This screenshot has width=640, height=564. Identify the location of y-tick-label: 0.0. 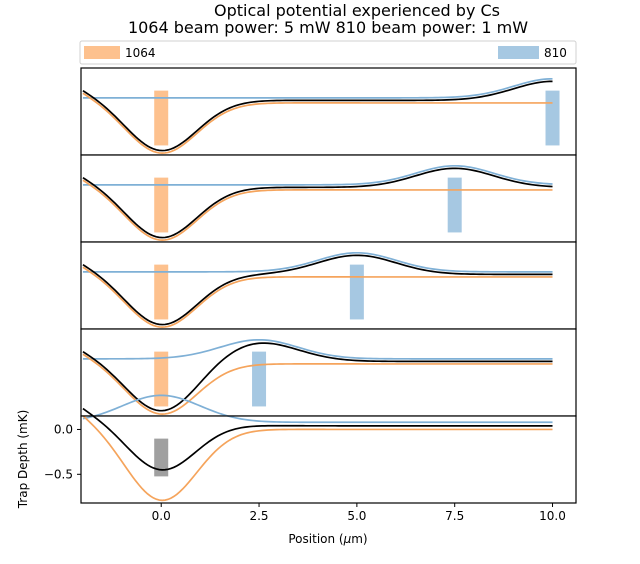
(63, 429).